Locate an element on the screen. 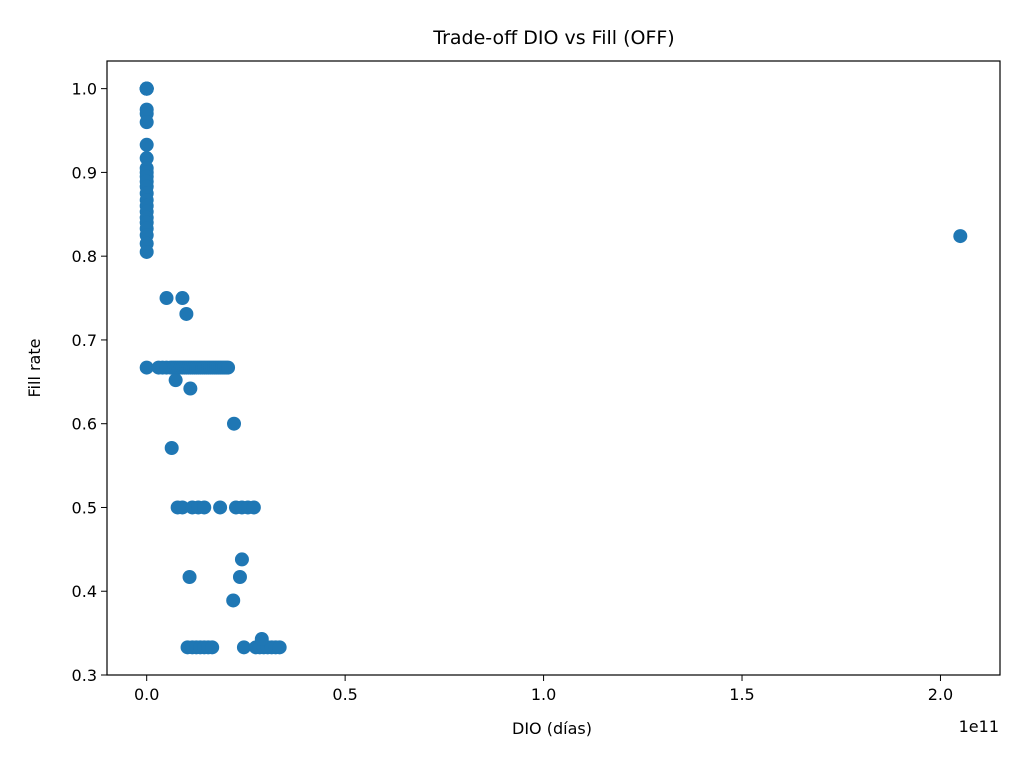 The image size is (1024, 768). y-tick-label: 0.6 is located at coordinates (84, 424).